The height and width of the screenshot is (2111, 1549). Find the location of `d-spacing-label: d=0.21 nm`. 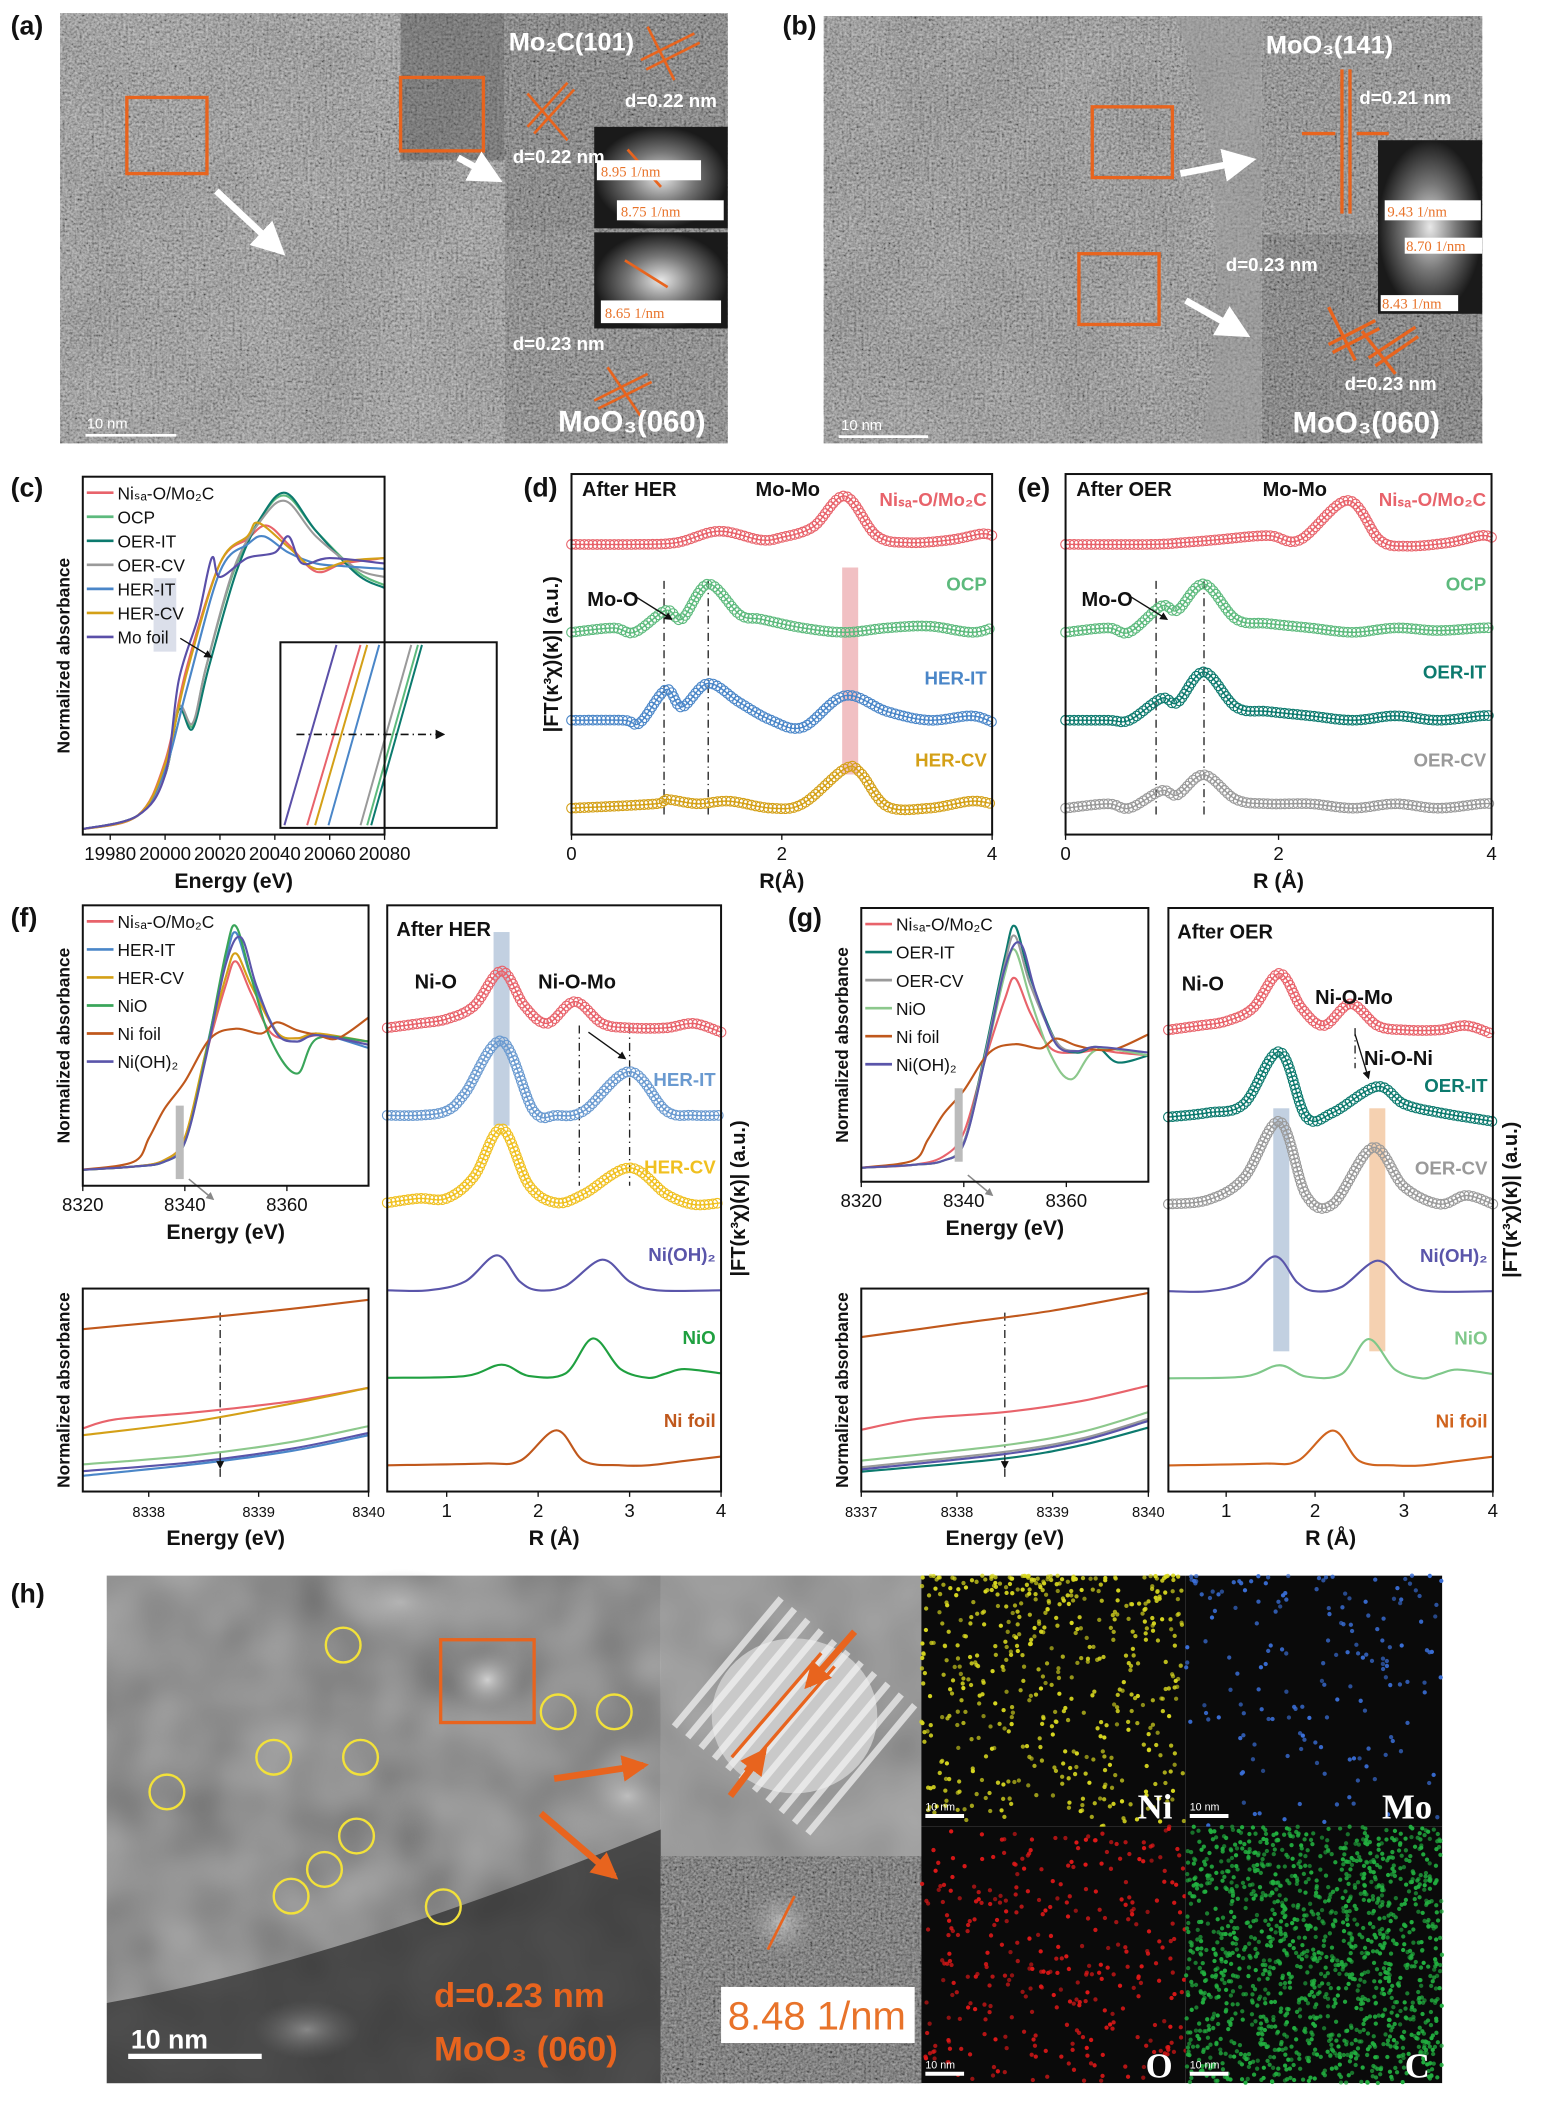

d-spacing-label: d=0.21 nm is located at coordinates (1405, 97).